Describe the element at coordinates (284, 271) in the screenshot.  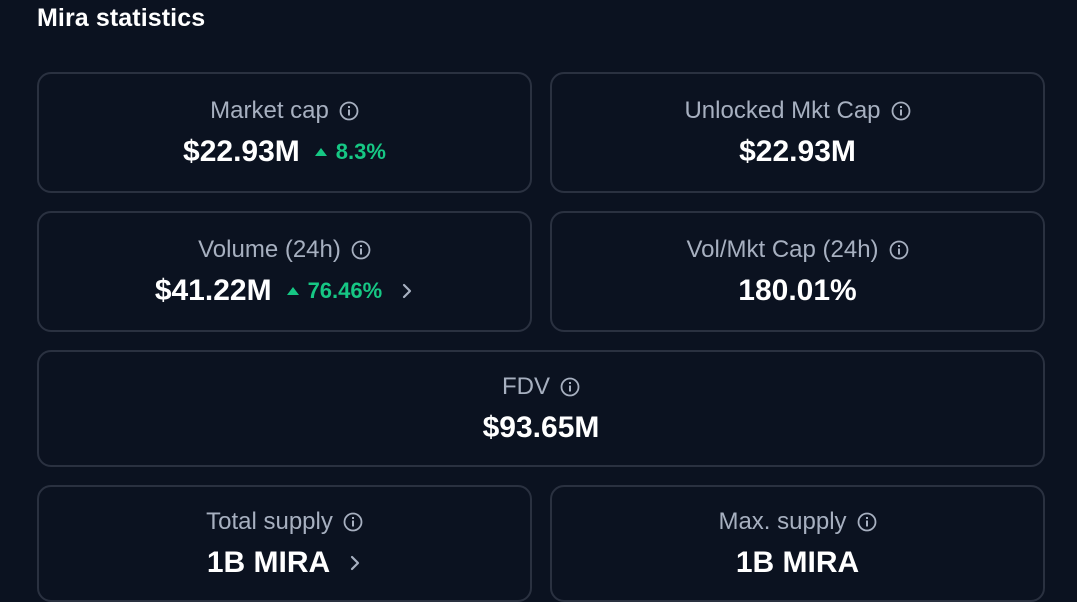
I see `volume-24h-card: Volume (24h) $41.22M 76.46%` at that location.